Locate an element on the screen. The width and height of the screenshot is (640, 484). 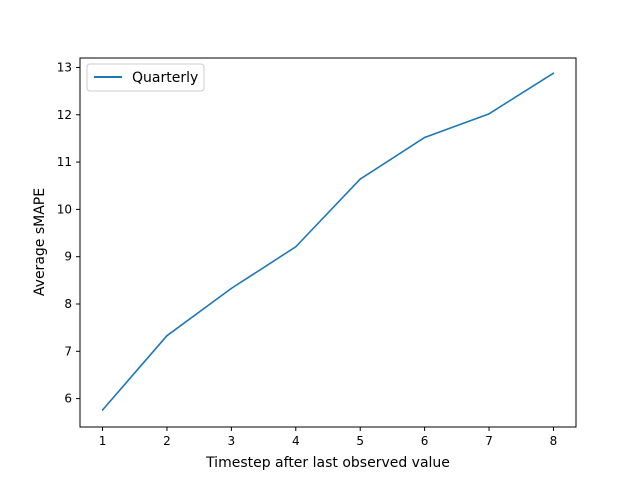
x-tick-label: 1 is located at coordinates (103, 441).